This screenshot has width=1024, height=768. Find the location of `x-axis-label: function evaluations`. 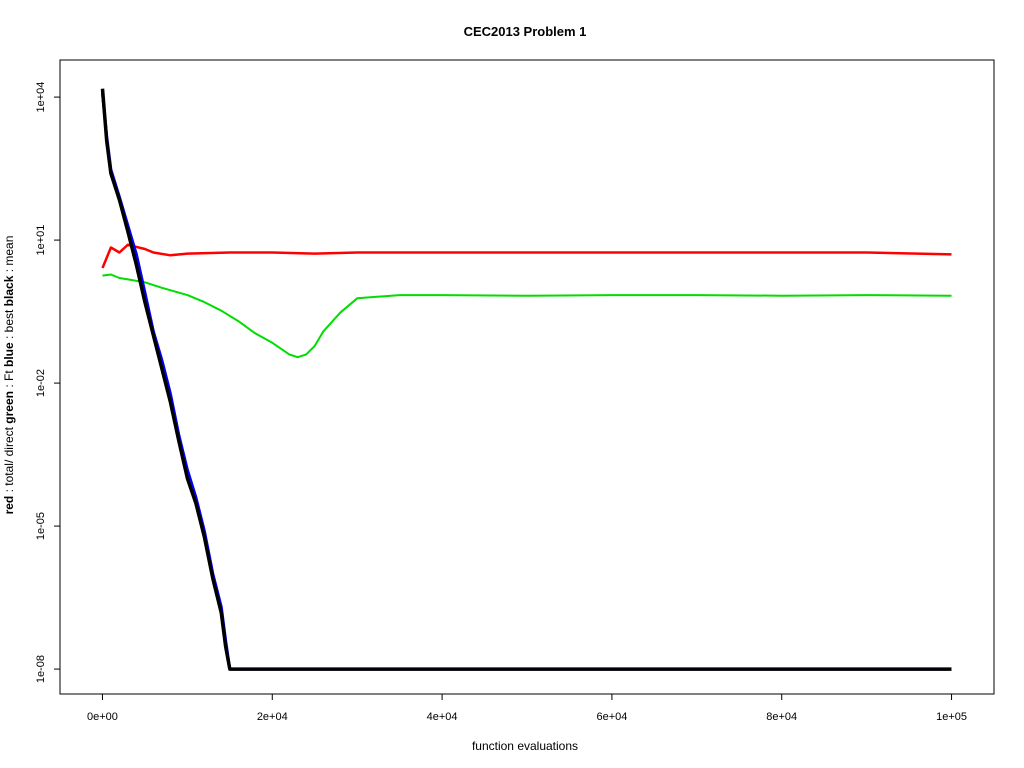

x-axis-label: function evaluations is located at coordinates (525, 746).